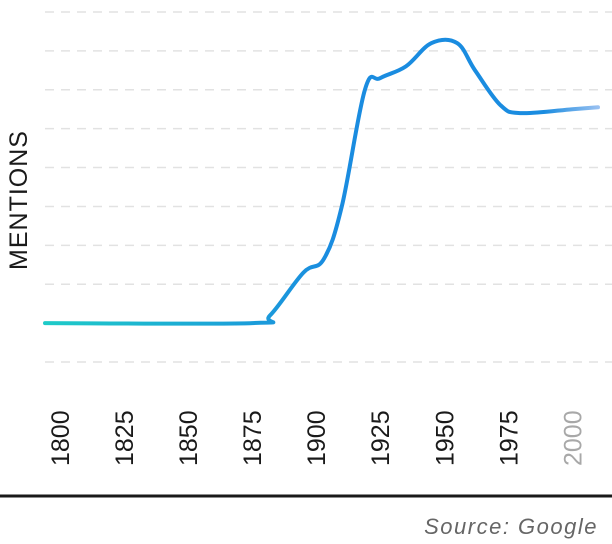 Image resolution: width=612 pixels, height=544 pixels. I want to click on x-tick-label: 2000, so click(573, 438).